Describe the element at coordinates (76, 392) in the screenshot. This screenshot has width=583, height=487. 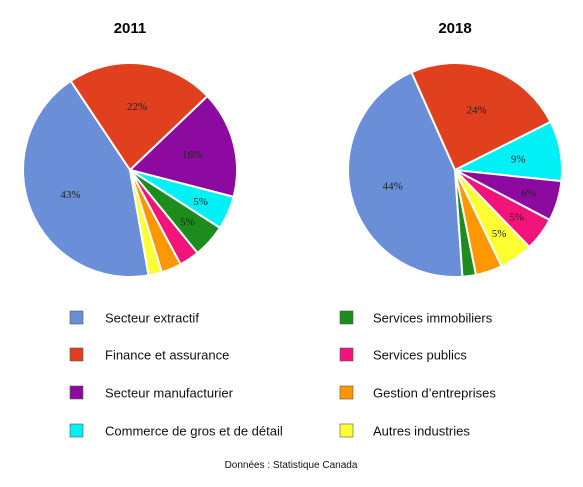
I see `legend-swatch-secteur-manufacturier` at that location.